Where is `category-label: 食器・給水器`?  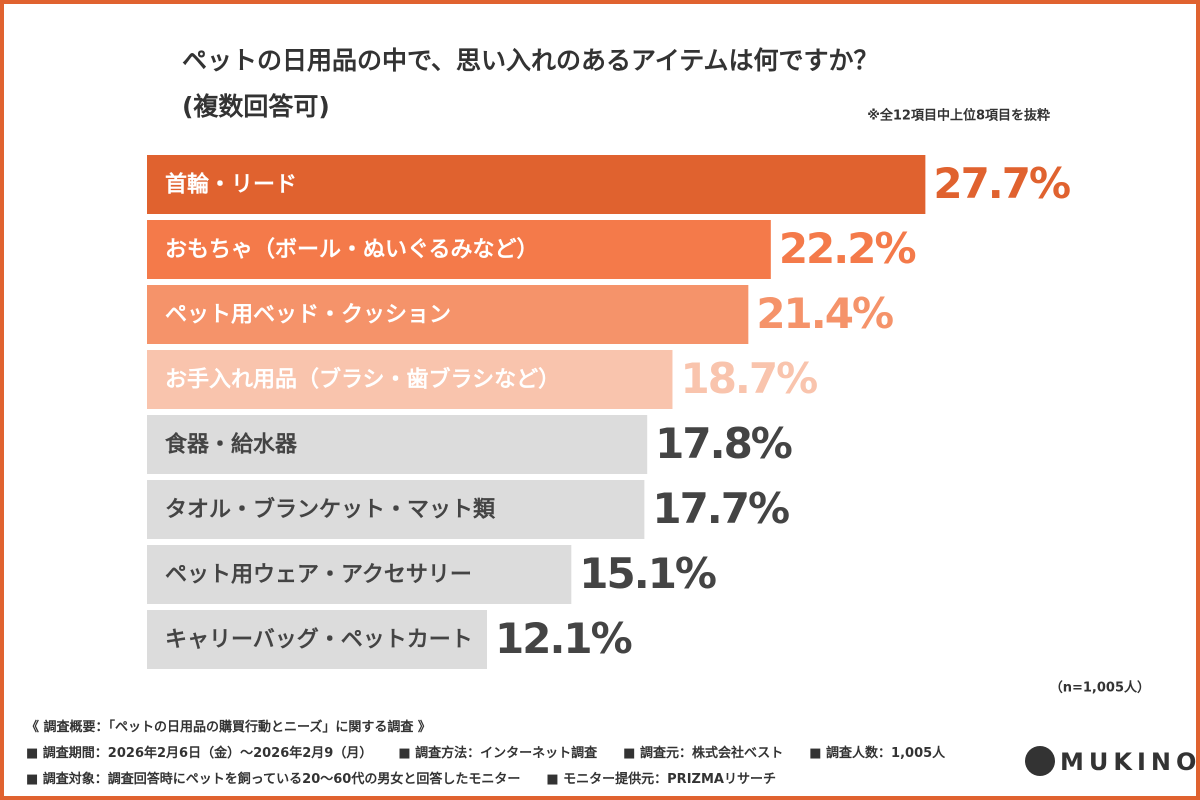
category-label: 食器・給水器 is located at coordinates (231, 445).